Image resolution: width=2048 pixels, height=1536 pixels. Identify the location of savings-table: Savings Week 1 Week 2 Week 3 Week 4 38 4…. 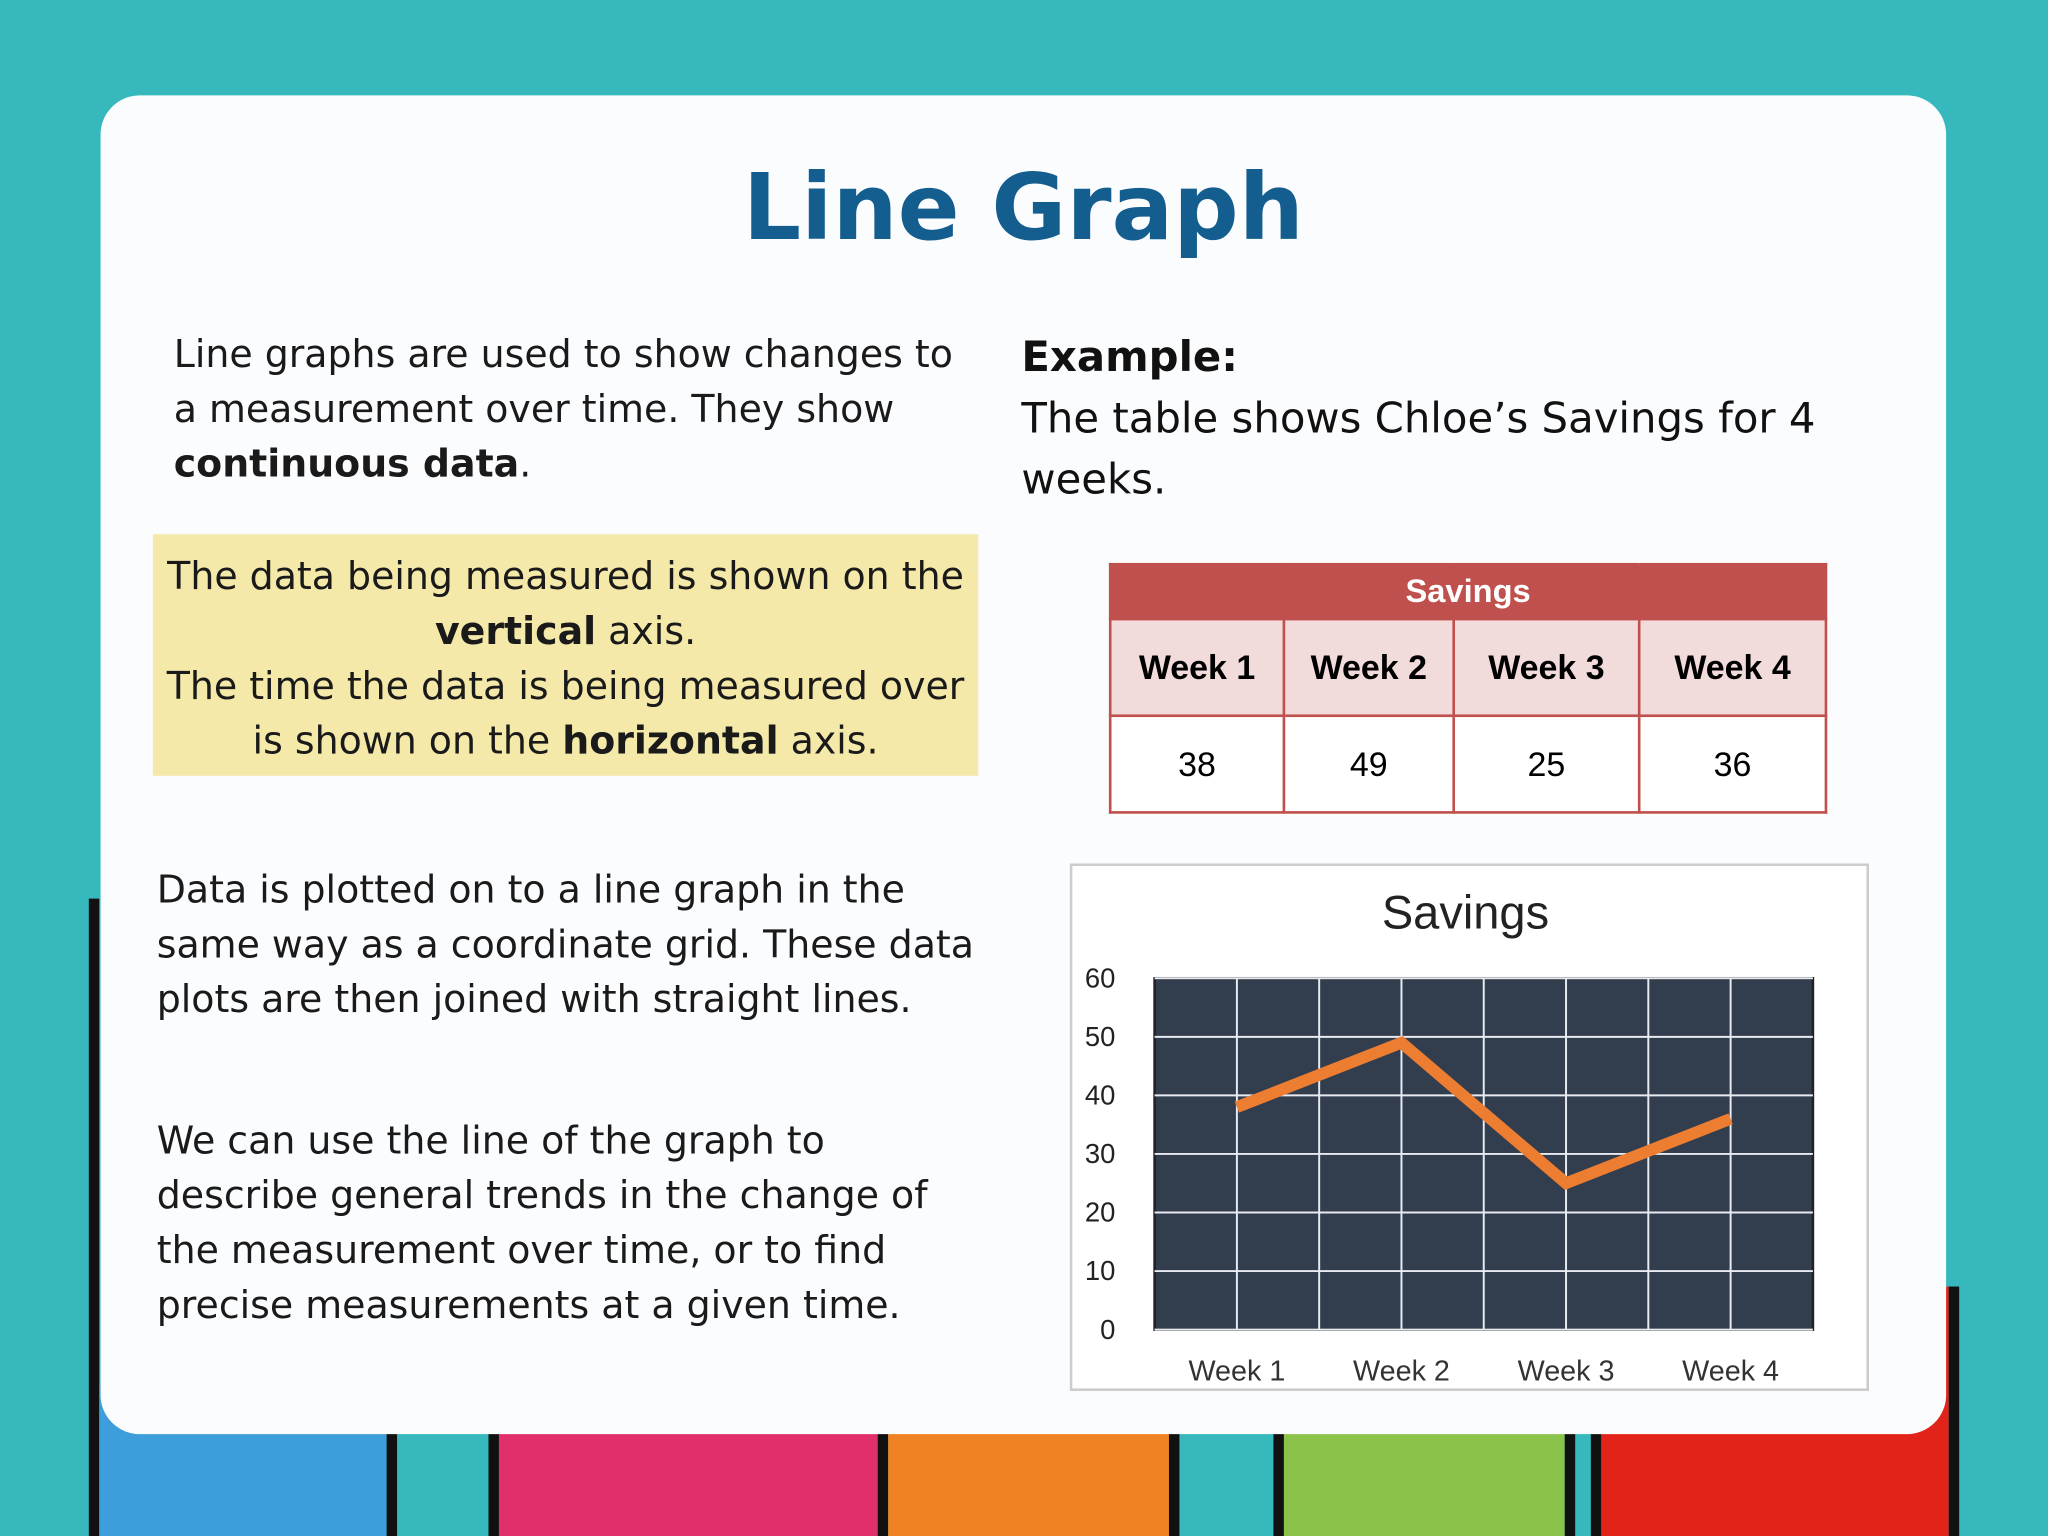
(1468, 688).